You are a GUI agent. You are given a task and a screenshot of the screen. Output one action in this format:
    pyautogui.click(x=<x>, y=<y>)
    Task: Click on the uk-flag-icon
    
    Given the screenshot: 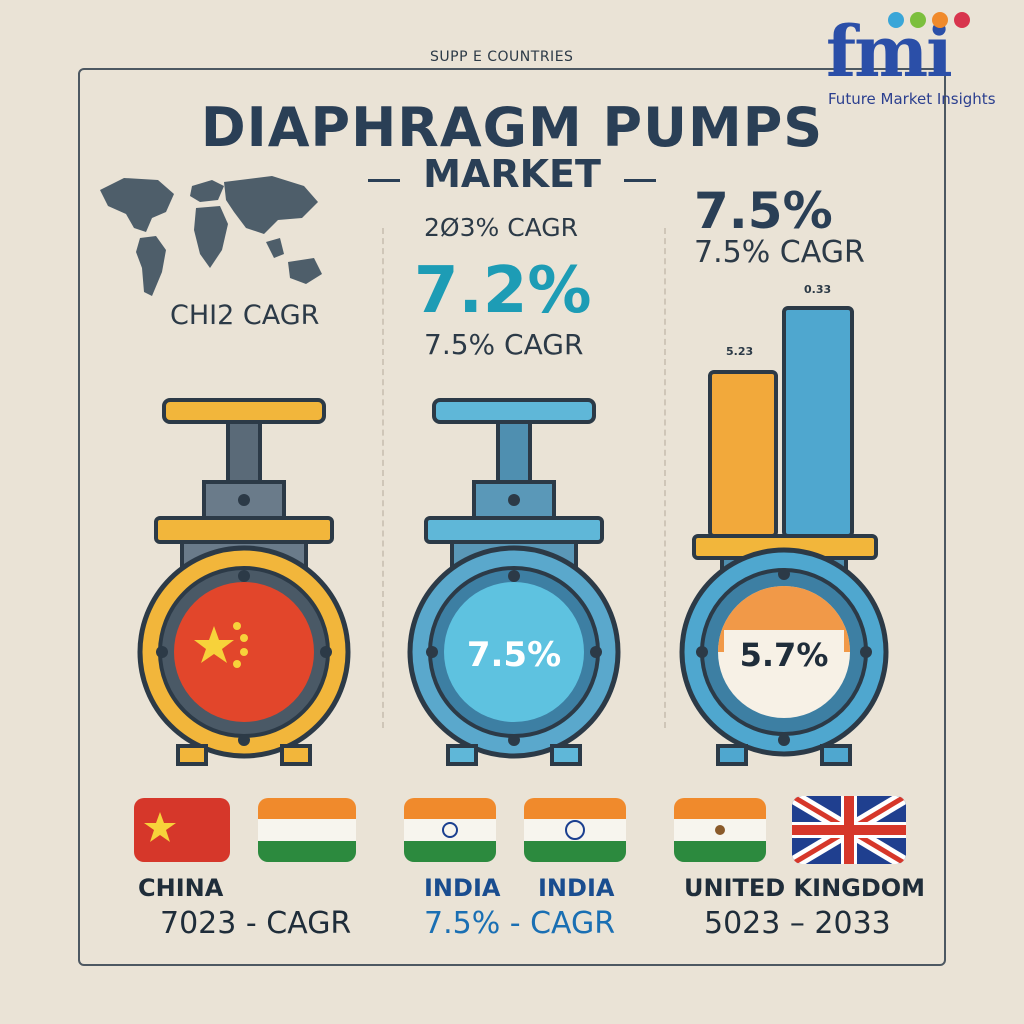 What is the action you would take?
    pyautogui.click(x=849, y=830)
    